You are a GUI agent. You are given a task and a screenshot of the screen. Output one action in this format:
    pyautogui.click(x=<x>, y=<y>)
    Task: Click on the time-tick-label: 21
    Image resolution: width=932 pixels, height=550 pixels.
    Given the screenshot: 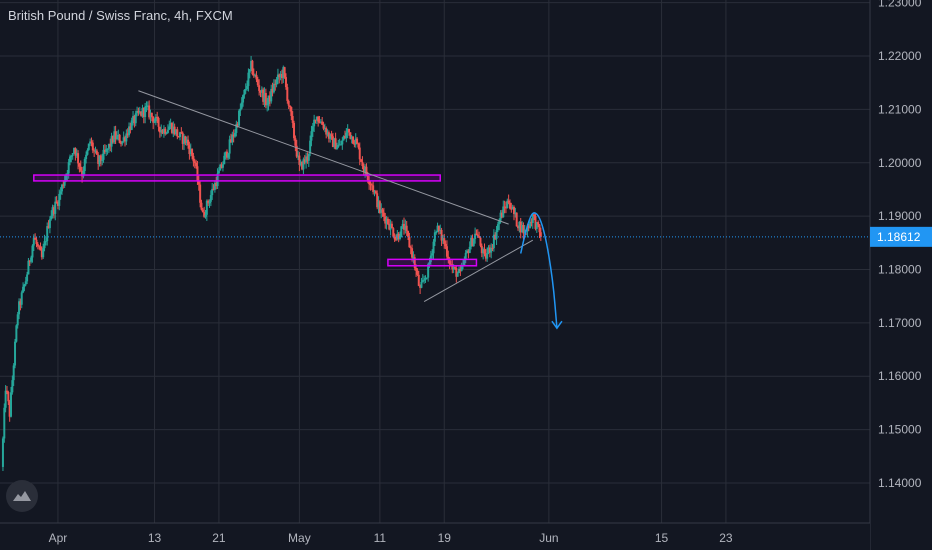 What is the action you would take?
    pyautogui.click(x=219, y=538)
    